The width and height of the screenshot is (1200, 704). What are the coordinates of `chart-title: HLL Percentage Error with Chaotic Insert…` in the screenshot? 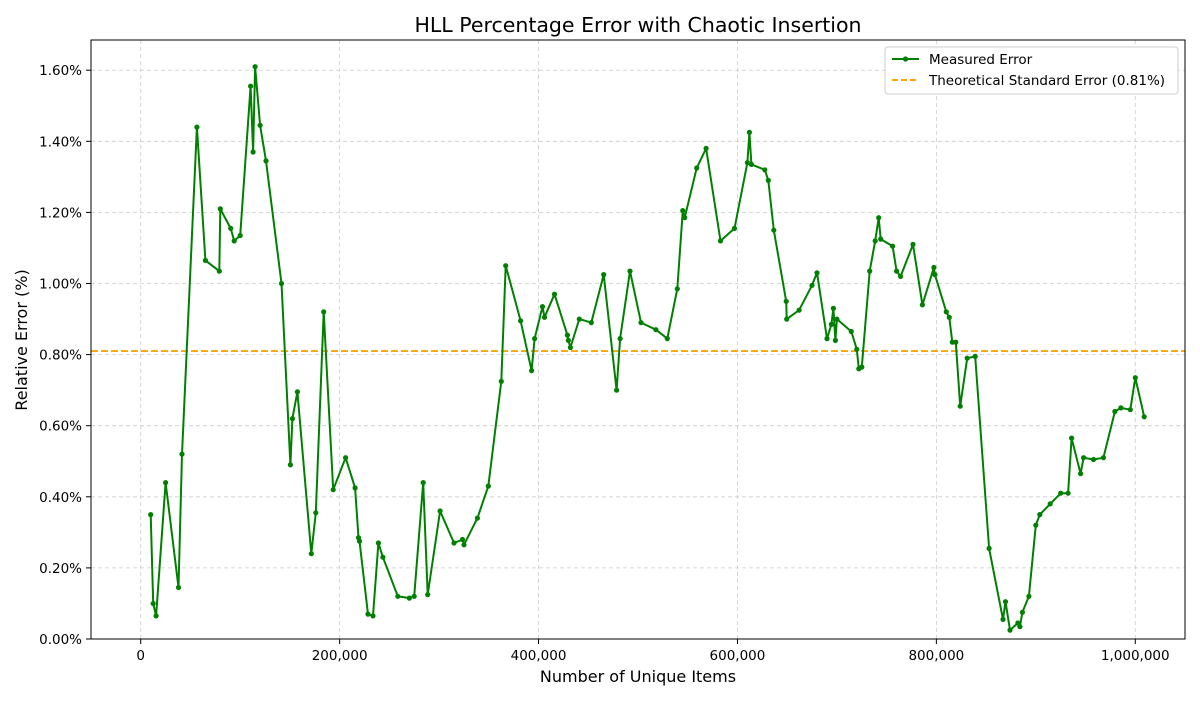 It's located at (637, 25).